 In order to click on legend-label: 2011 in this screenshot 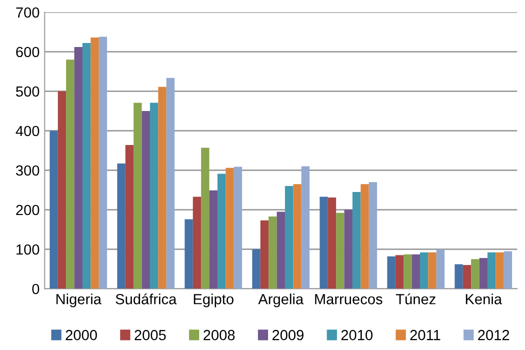, I will do `click(425, 335)`.